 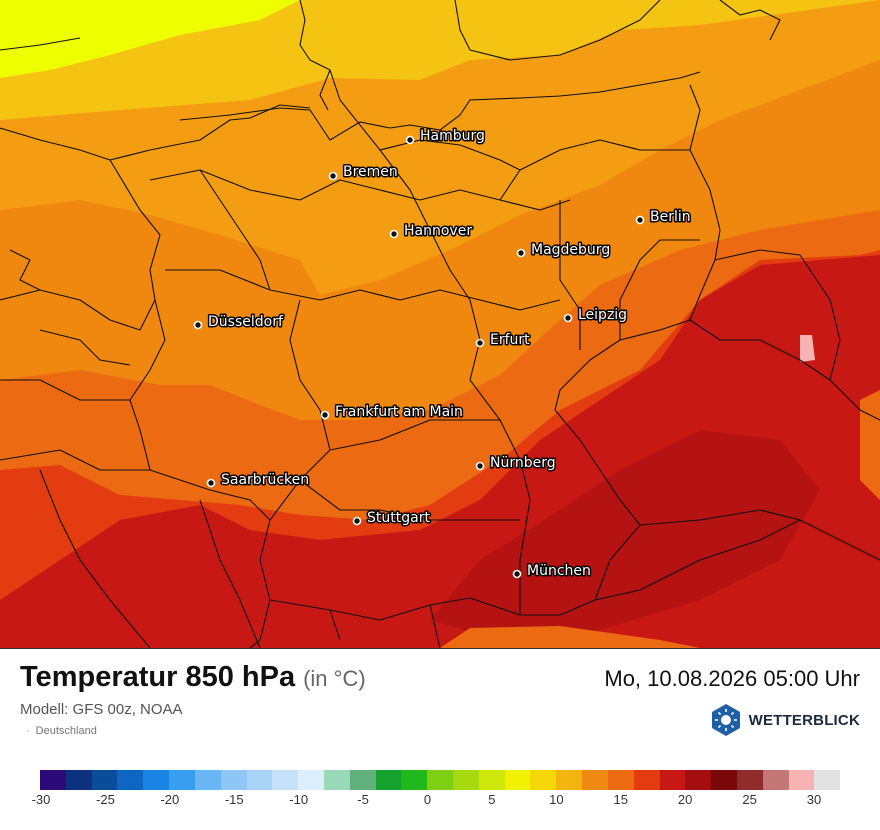 I want to click on region-label: · Deutschland, so click(x=61, y=731).